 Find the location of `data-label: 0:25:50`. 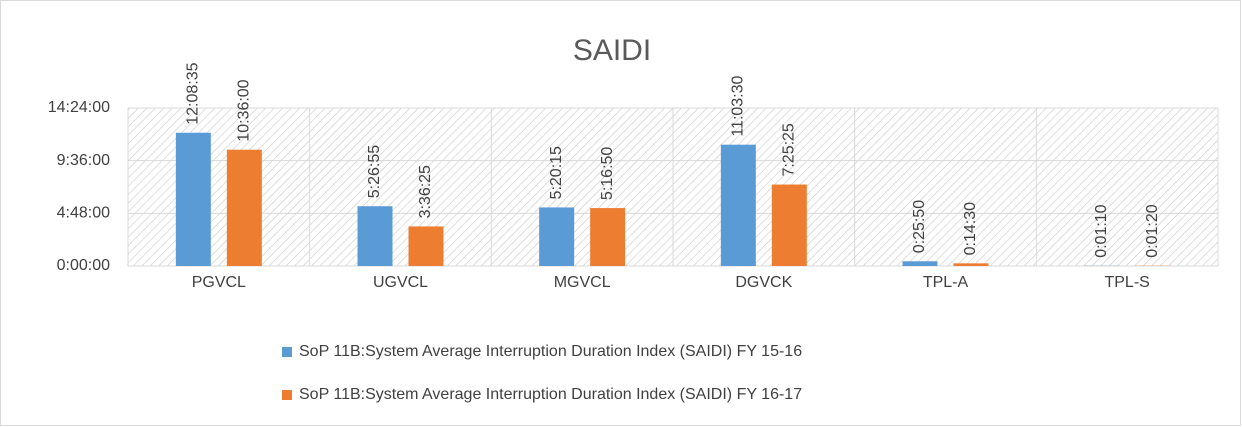

data-label: 0:25:50 is located at coordinates (919, 226).